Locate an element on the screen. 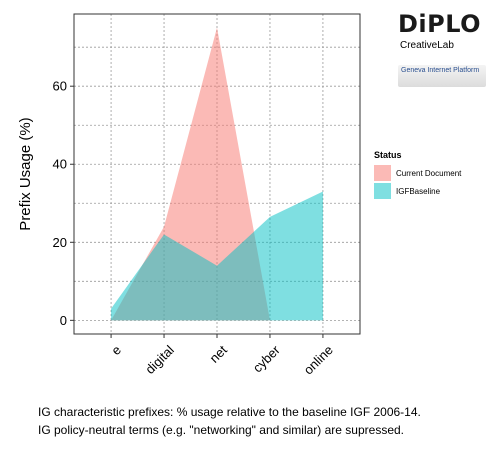  x-axis: e digital net cyber online is located at coordinates (222, 355).